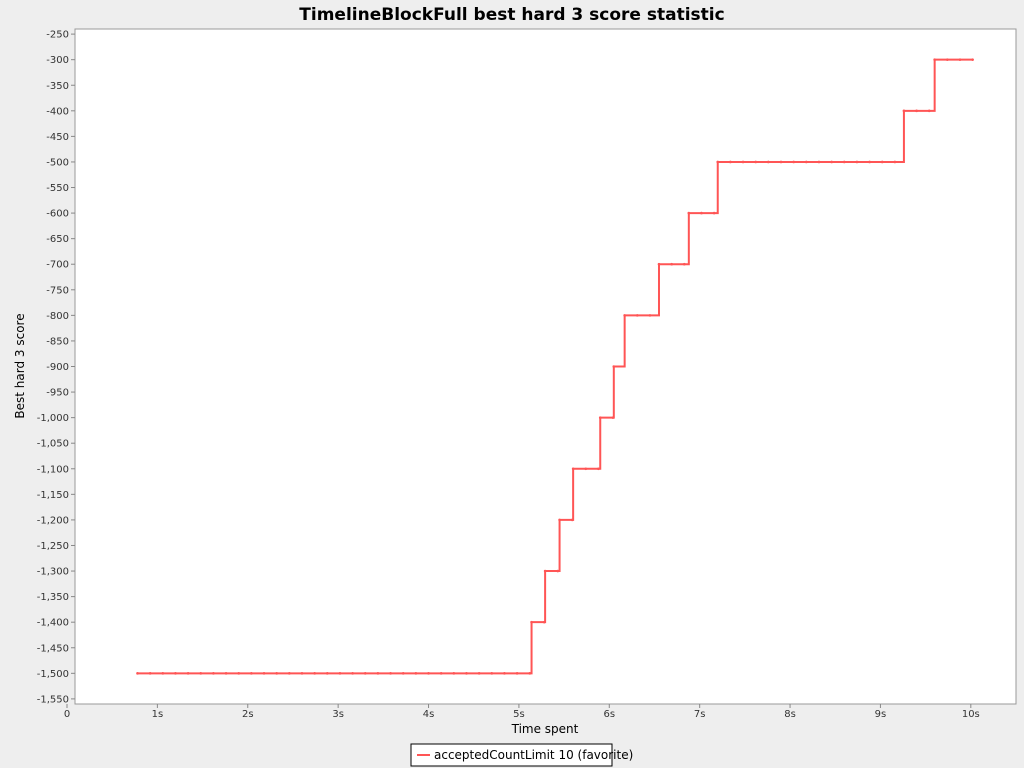  Describe the element at coordinates (57, 86) in the screenshot. I see `y-tick-label: -350` at that location.